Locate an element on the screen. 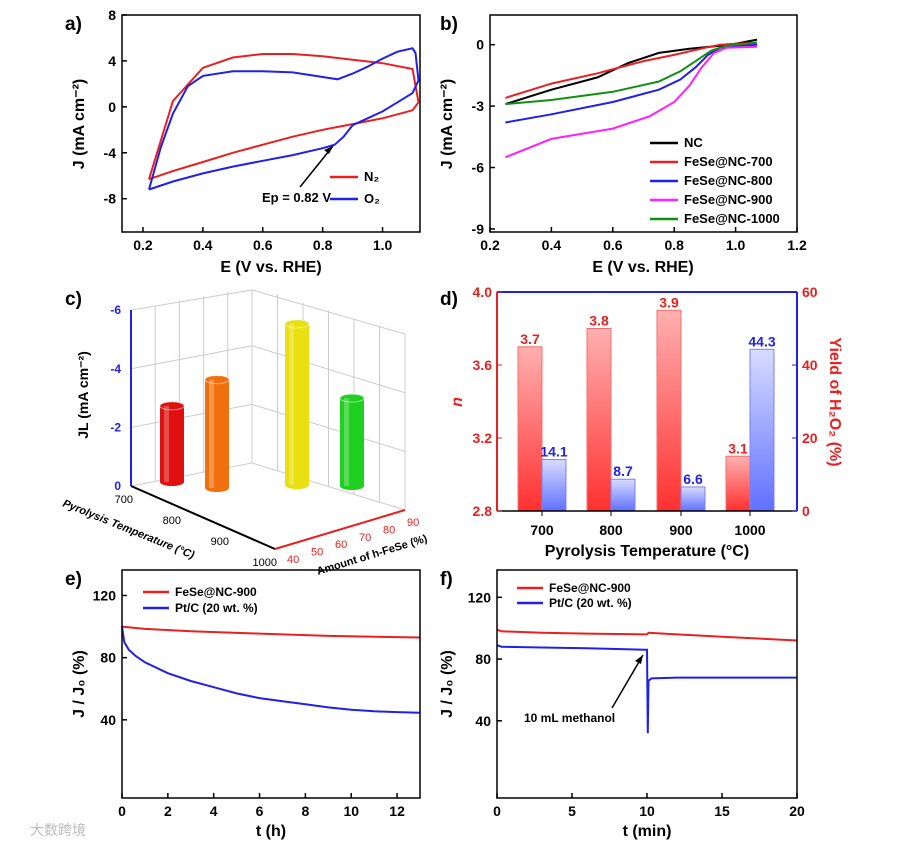  legend-label: NC is located at coordinates (693, 142).